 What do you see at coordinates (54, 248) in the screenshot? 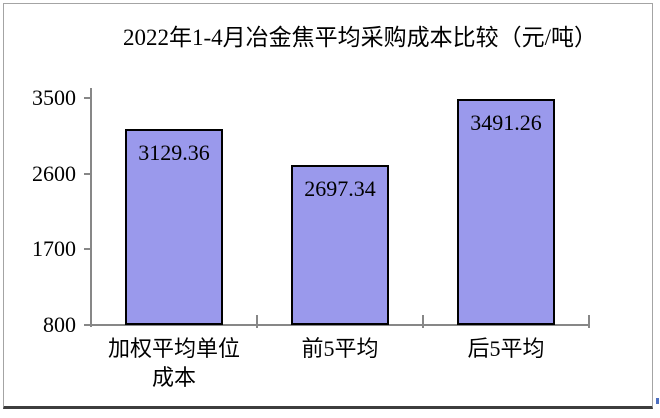
I see `y-axis-label: 1700` at bounding box center [54, 248].